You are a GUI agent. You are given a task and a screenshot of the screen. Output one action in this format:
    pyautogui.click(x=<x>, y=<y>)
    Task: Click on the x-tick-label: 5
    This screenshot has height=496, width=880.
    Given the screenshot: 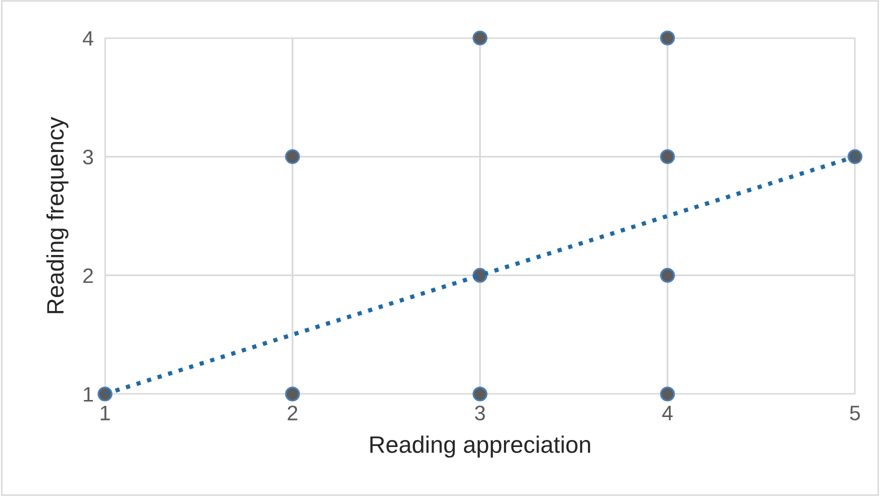 What is the action you would take?
    pyautogui.click(x=855, y=413)
    